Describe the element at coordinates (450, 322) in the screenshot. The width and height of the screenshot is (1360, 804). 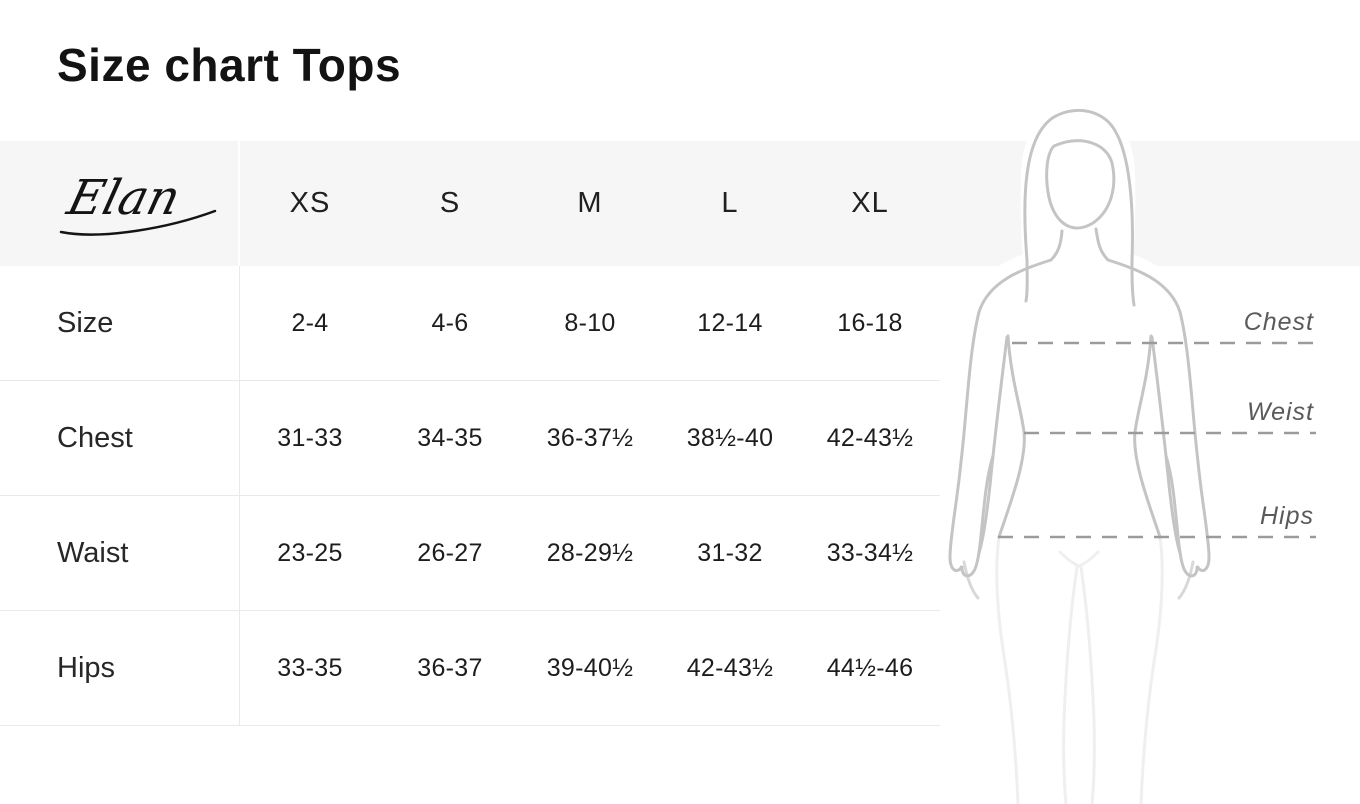
I see `cell-size-s: 4-6` at that location.